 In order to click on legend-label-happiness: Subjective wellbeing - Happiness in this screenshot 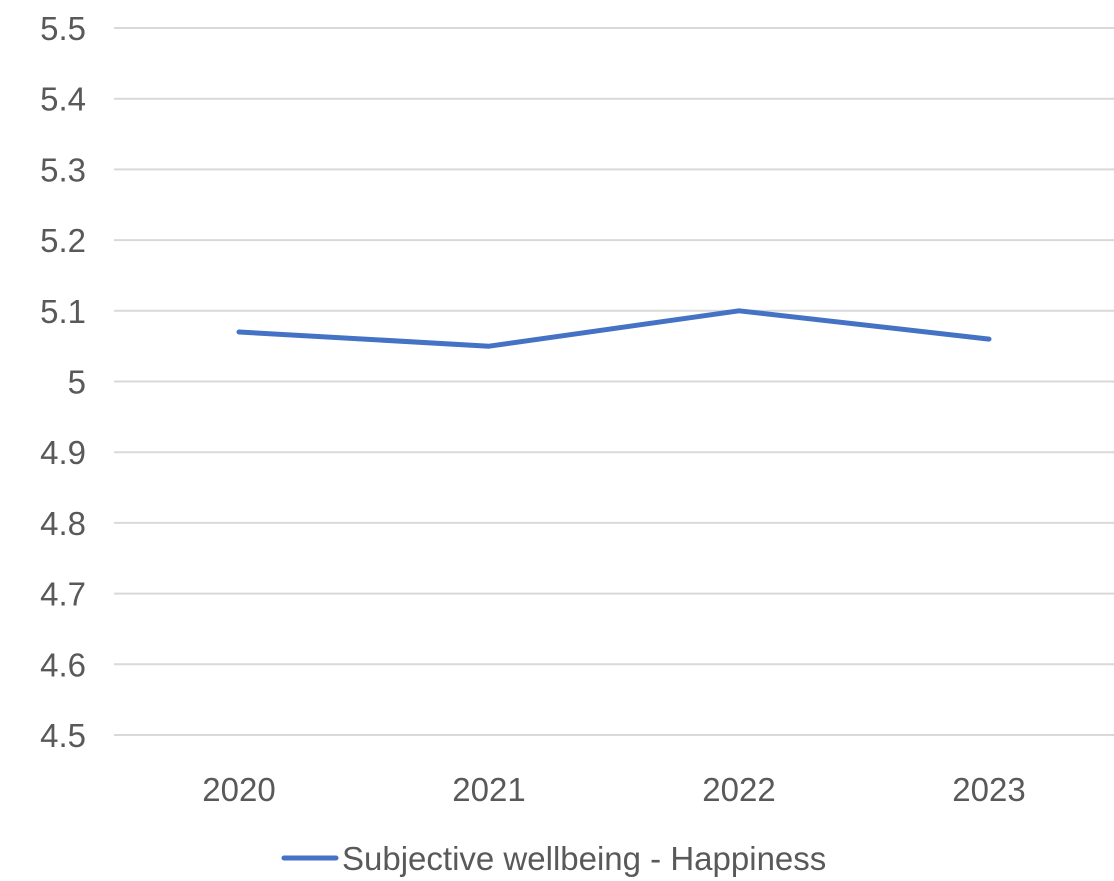, I will do `click(584, 858)`.